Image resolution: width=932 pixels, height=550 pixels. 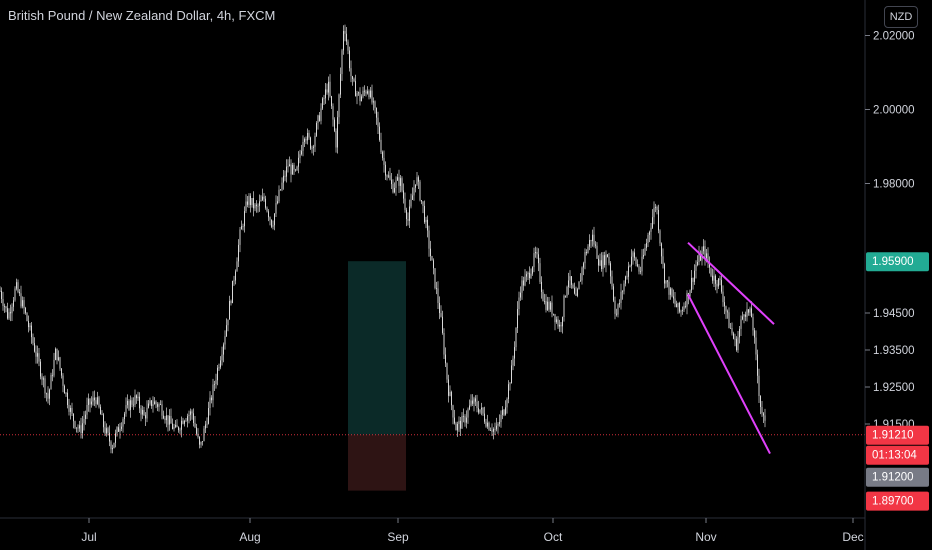 I want to click on time-tick-label: Sep, so click(x=398, y=537).